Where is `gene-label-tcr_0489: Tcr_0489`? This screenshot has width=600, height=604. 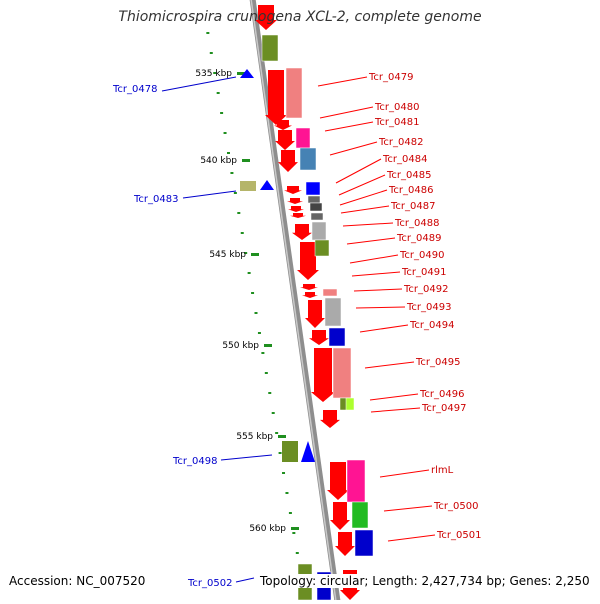
gene-label-tcr_0489: Tcr_0489 is located at coordinates (418, 238).